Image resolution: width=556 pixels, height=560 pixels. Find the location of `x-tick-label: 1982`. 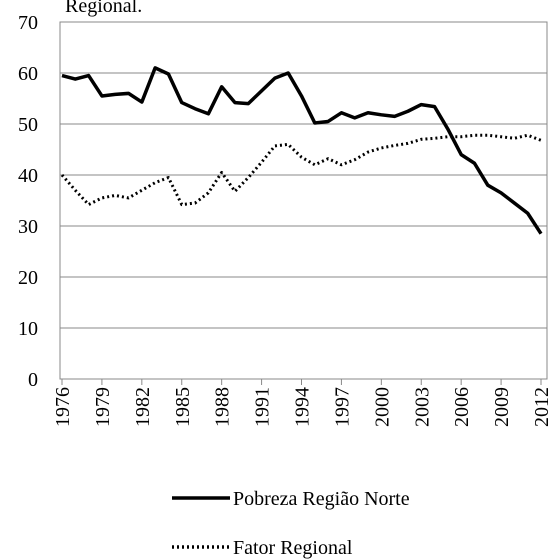

x-tick-label: 1982 is located at coordinates (143, 407).